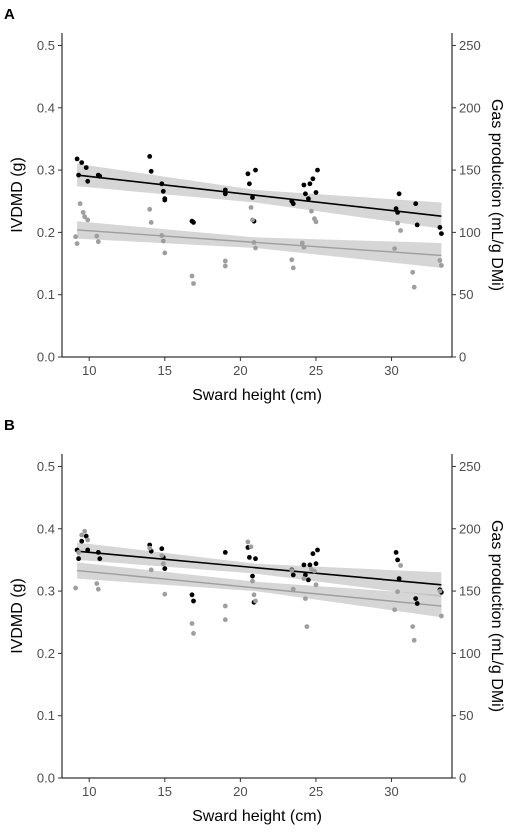  What do you see at coordinates (470, 45) in the screenshot?
I see `y2-tick-label: 250` at bounding box center [470, 45].